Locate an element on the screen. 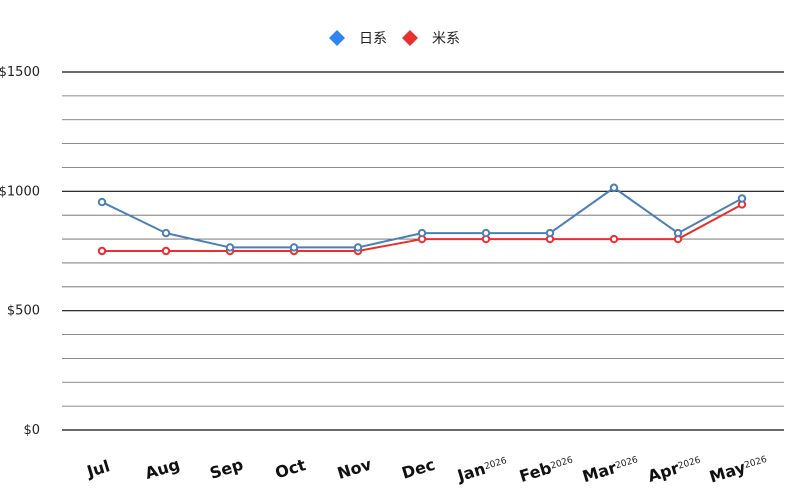 This screenshot has height=500, width=800. x-tick-label: Sep is located at coordinates (226, 469).